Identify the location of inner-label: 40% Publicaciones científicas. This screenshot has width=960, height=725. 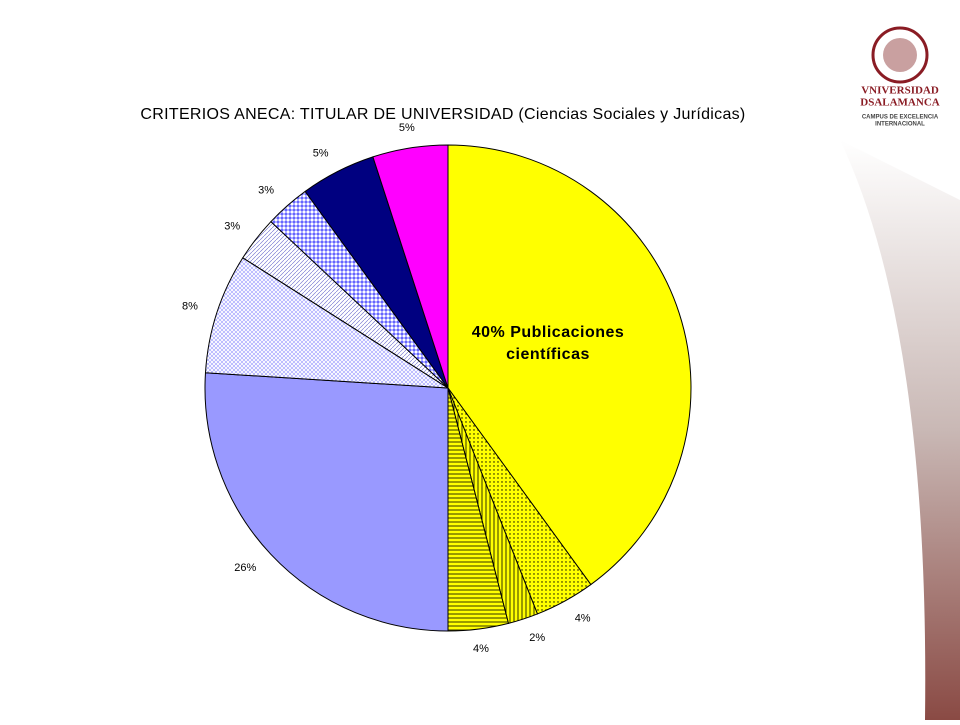
(548, 343).